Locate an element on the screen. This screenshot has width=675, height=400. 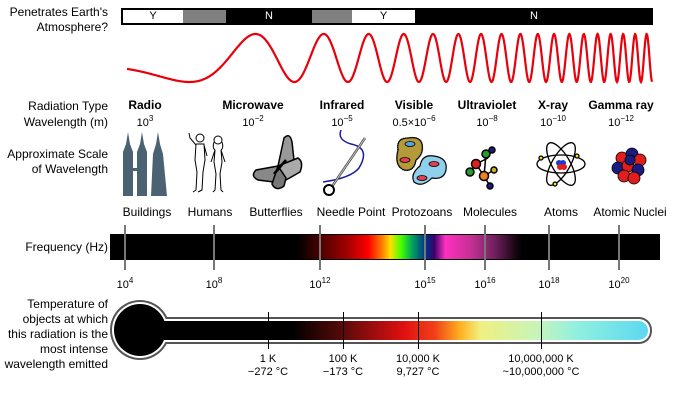
frequency-exponent: 15 is located at coordinates (431, 280).